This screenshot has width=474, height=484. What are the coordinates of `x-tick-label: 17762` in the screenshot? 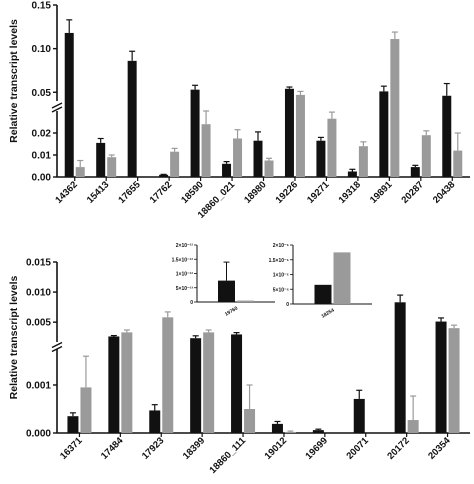 It's located at (161, 192).